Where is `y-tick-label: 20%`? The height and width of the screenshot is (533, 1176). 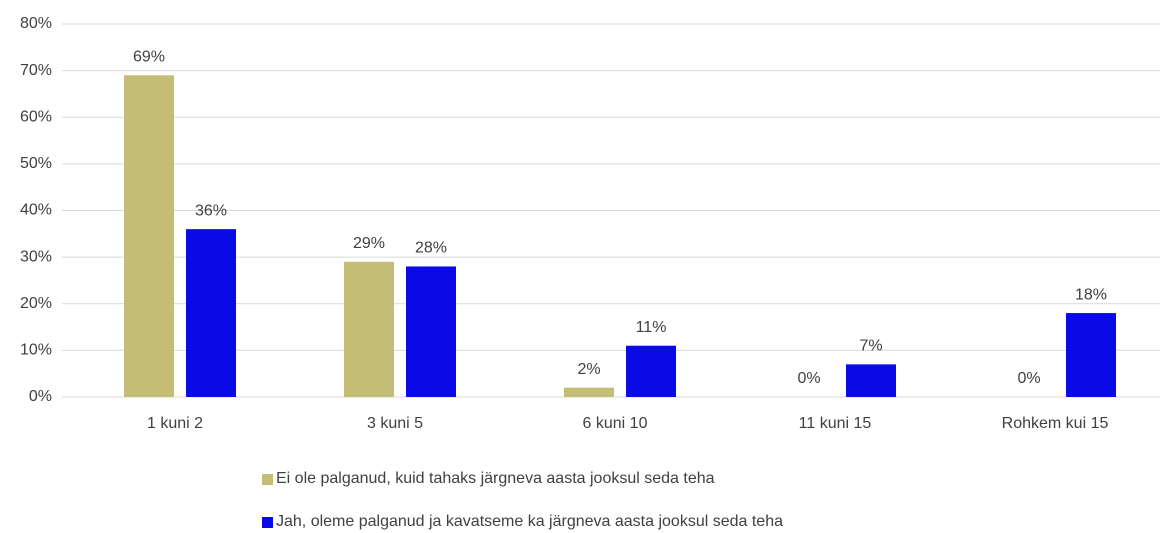 y-tick-label: 20% is located at coordinates (36, 303).